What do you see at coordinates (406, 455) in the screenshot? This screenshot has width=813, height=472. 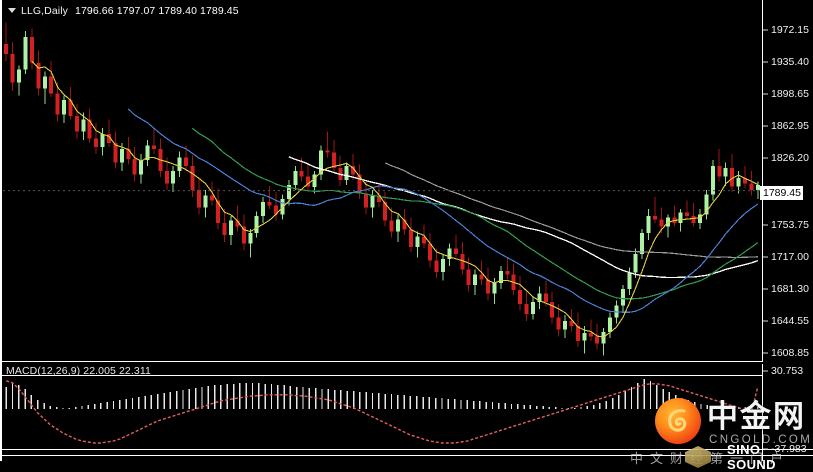 I see `bottom-border-inner` at bounding box center [406, 455].